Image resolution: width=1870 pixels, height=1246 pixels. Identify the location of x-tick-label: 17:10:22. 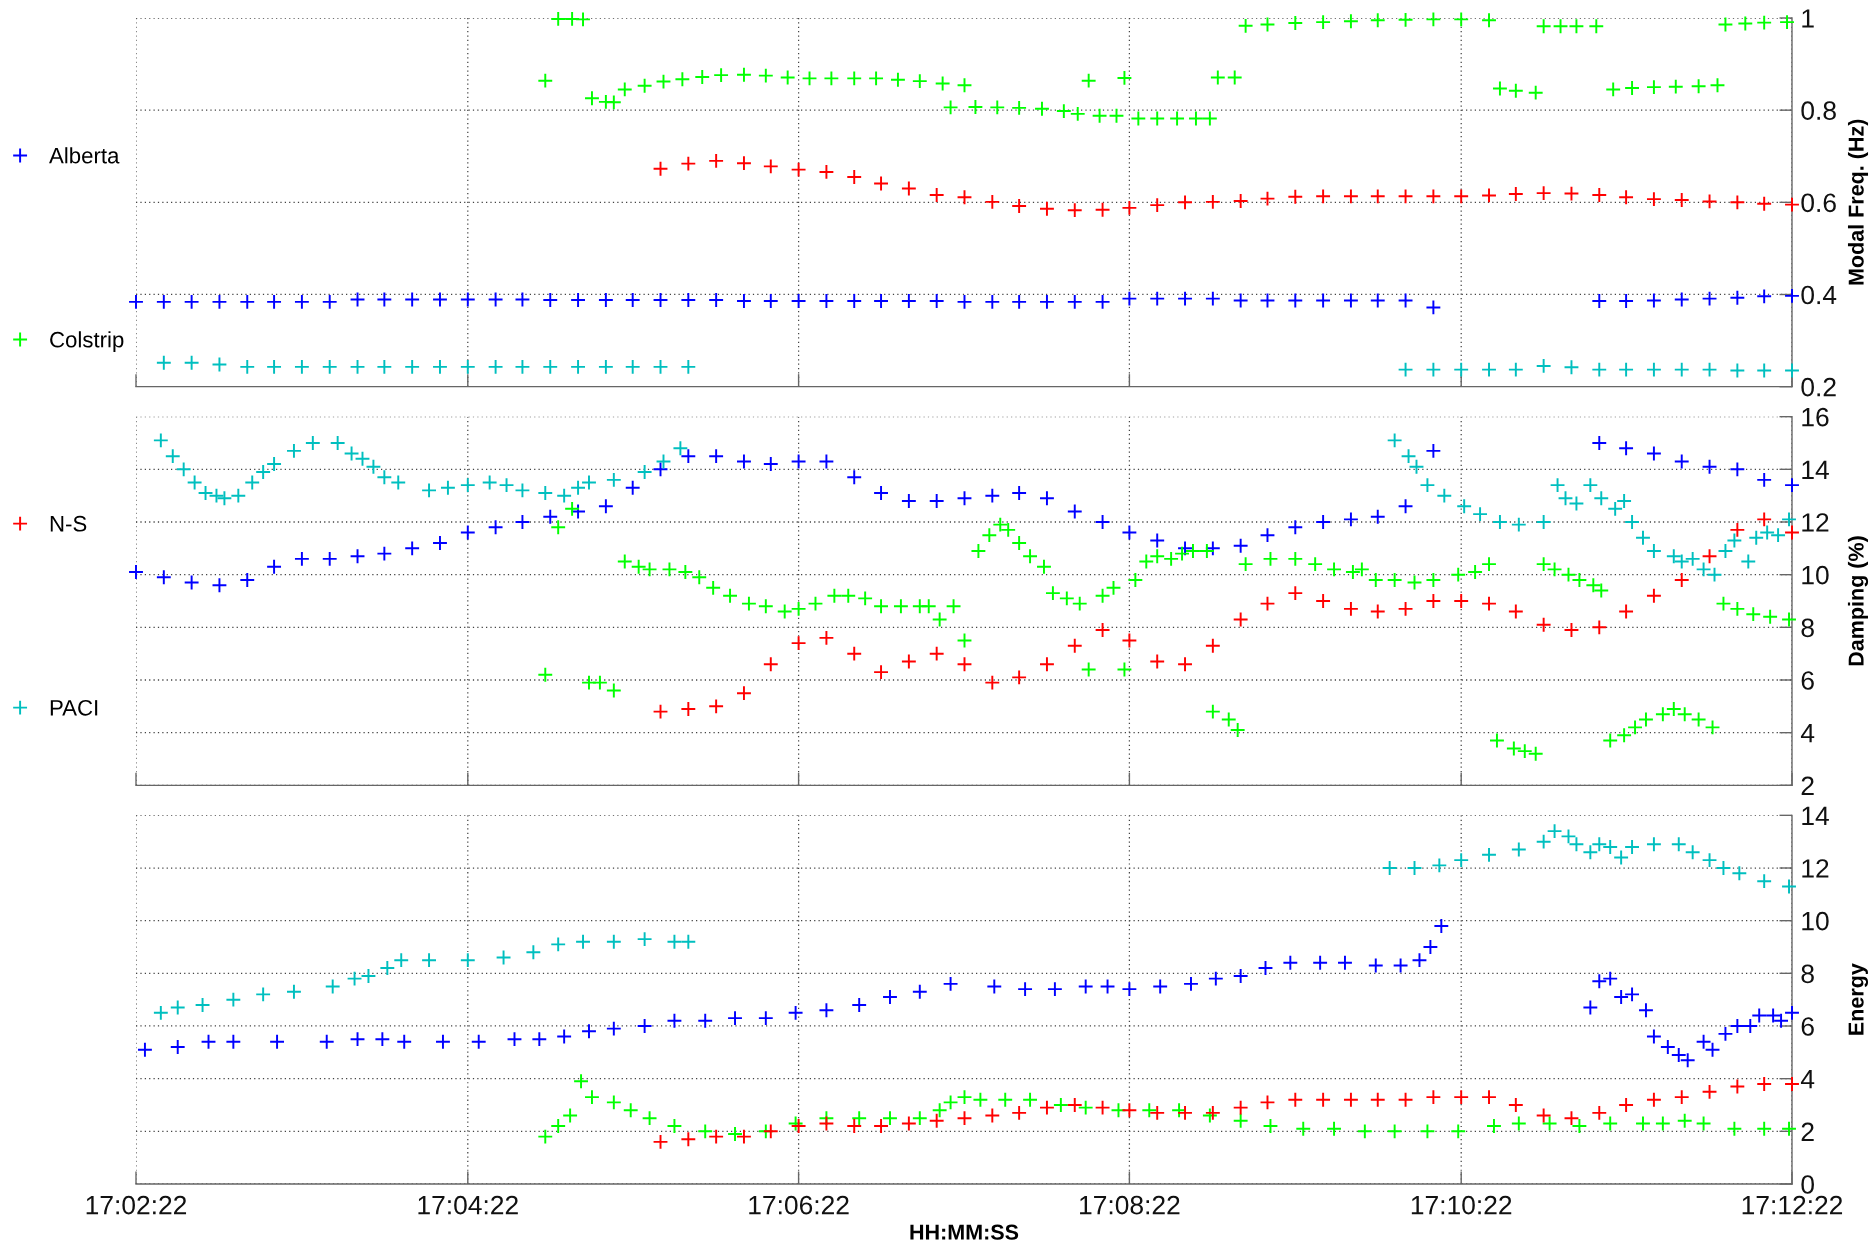
(1461, 1205).